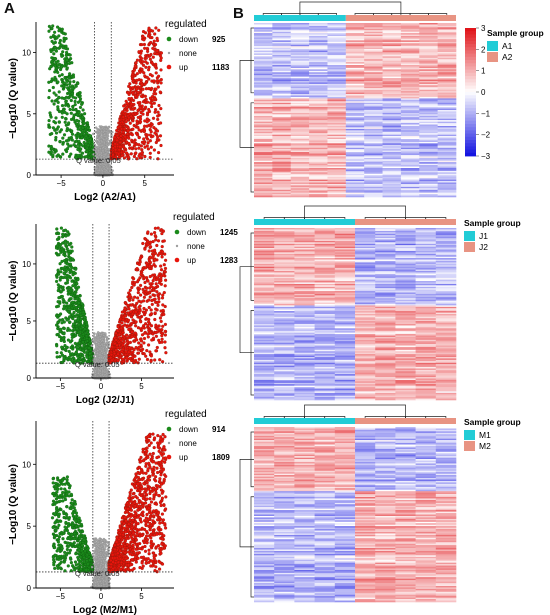  What do you see at coordinates (26, 264) in the screenshot?
I see `y-tick-label: 10` at bounding box center [26, 264].